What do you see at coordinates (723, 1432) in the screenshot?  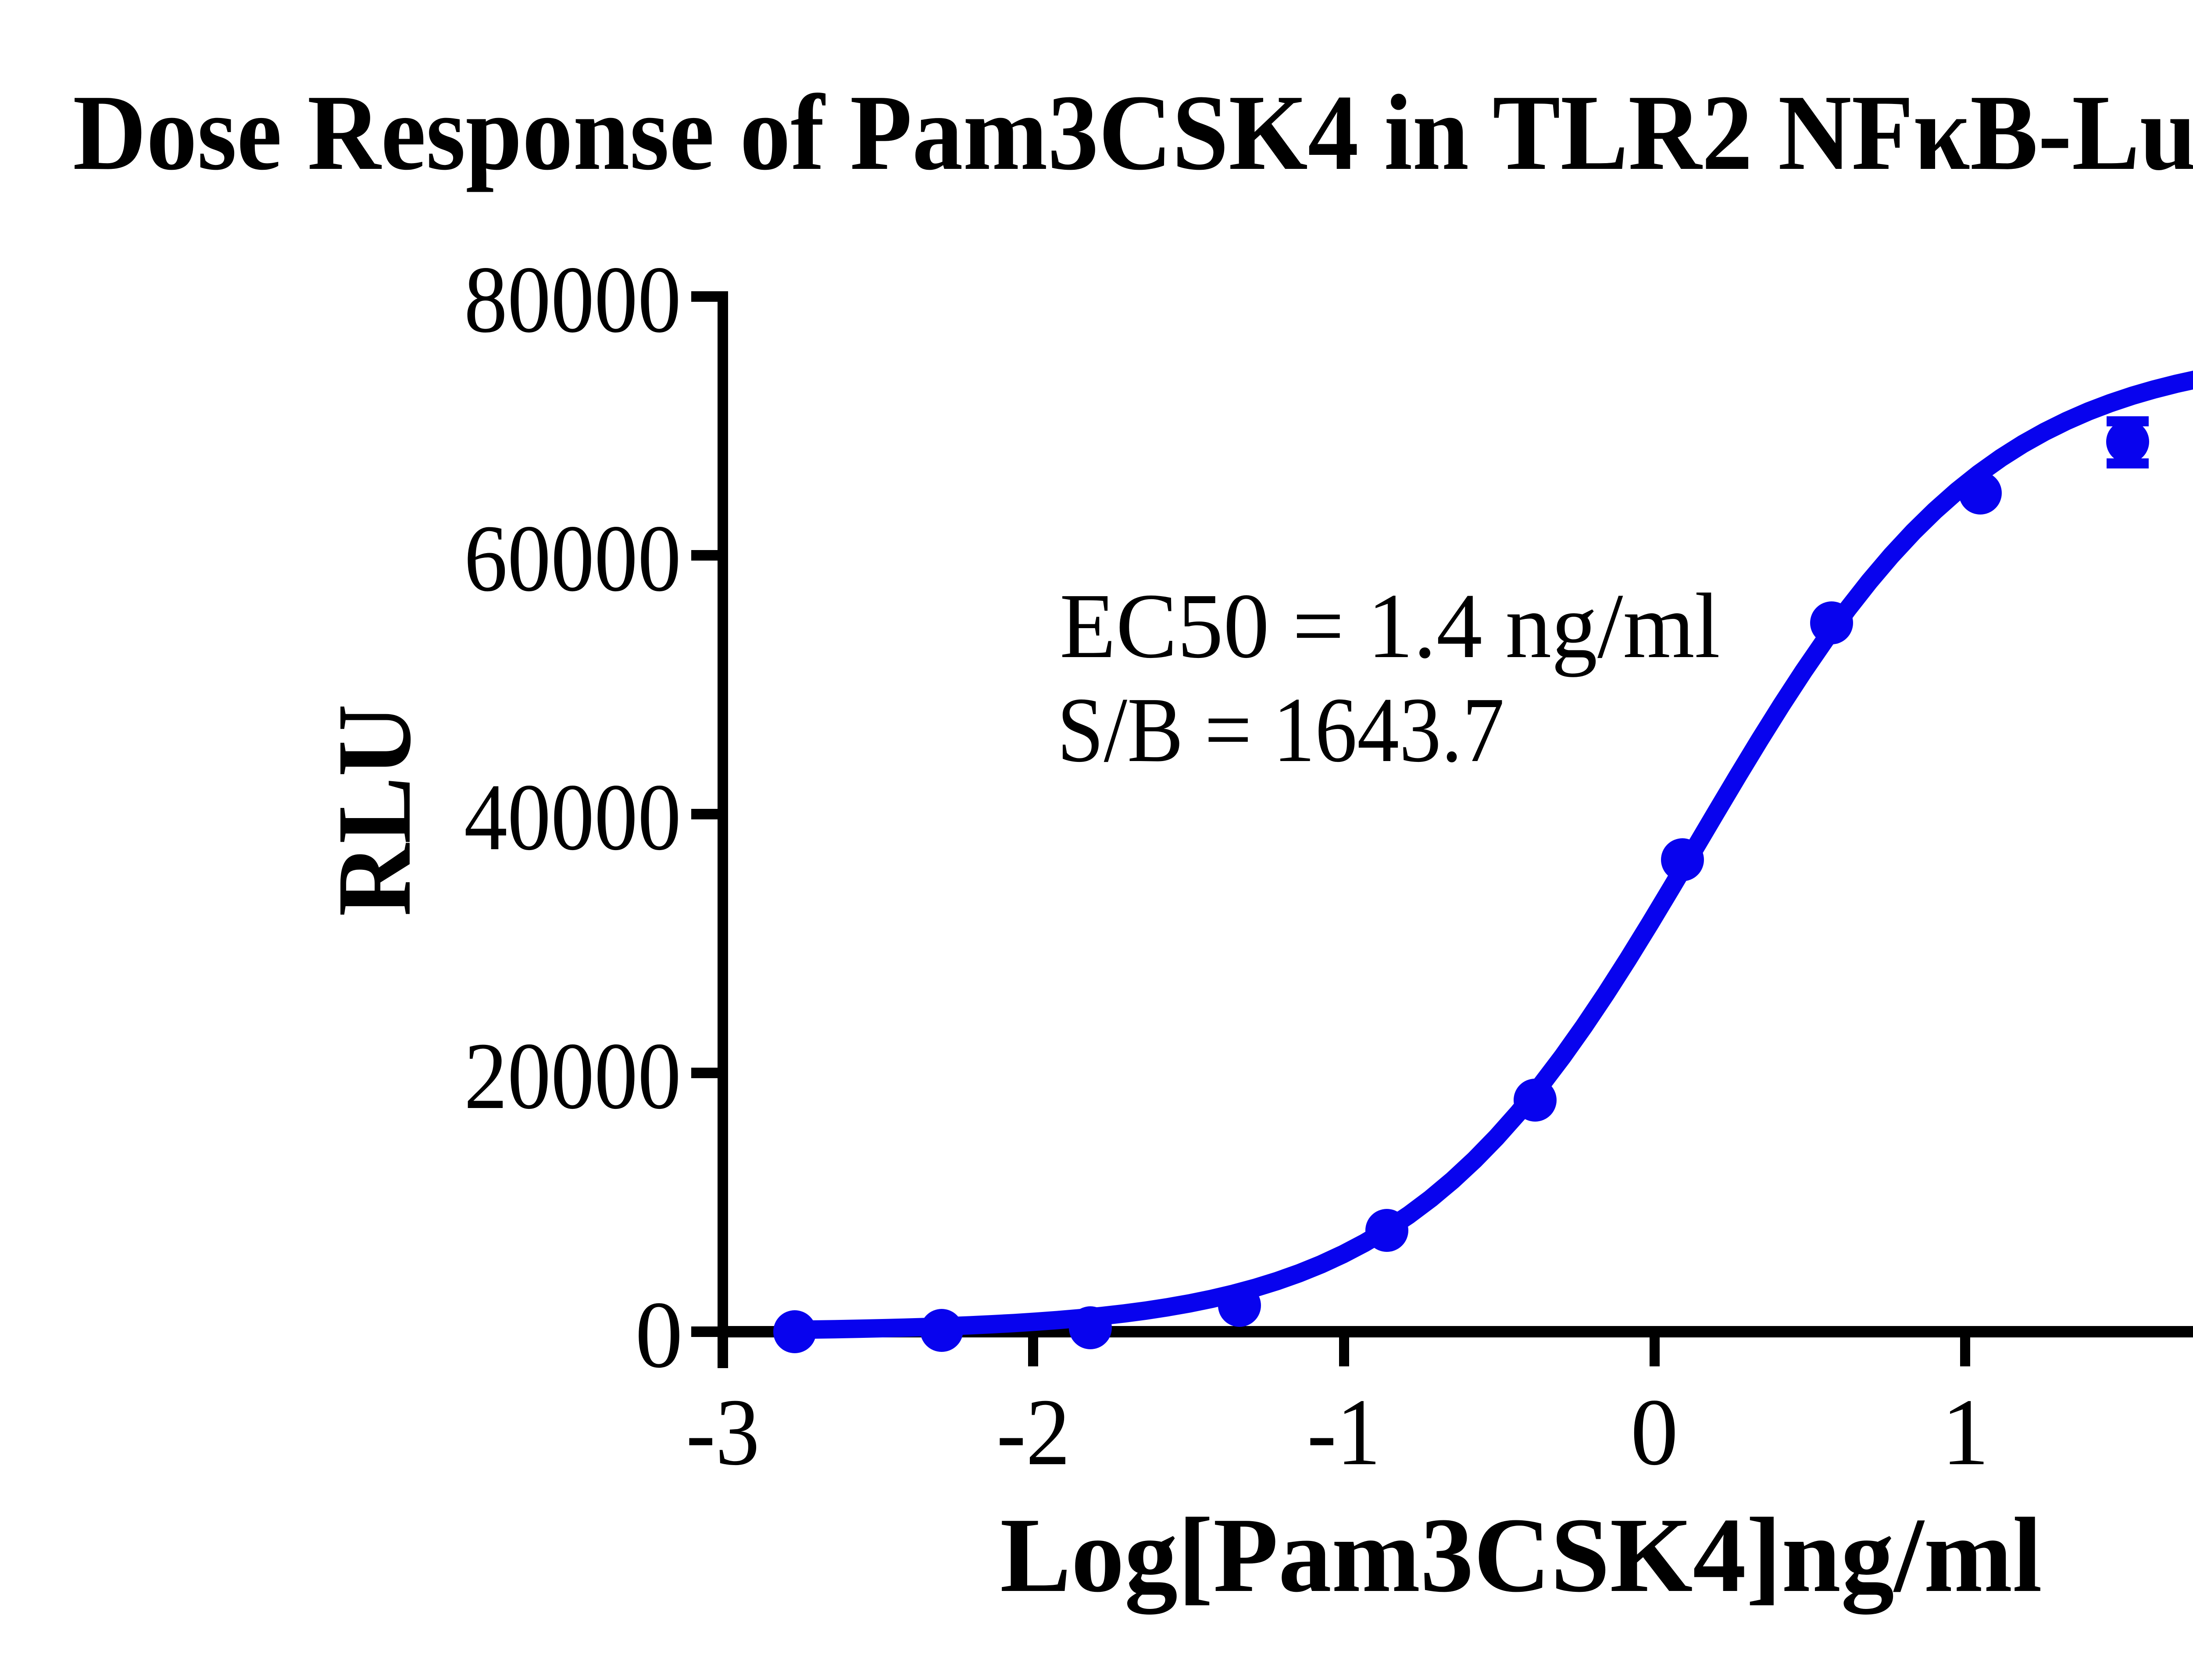 I see `svg-text: -3` at bounding box center [723, 1432].